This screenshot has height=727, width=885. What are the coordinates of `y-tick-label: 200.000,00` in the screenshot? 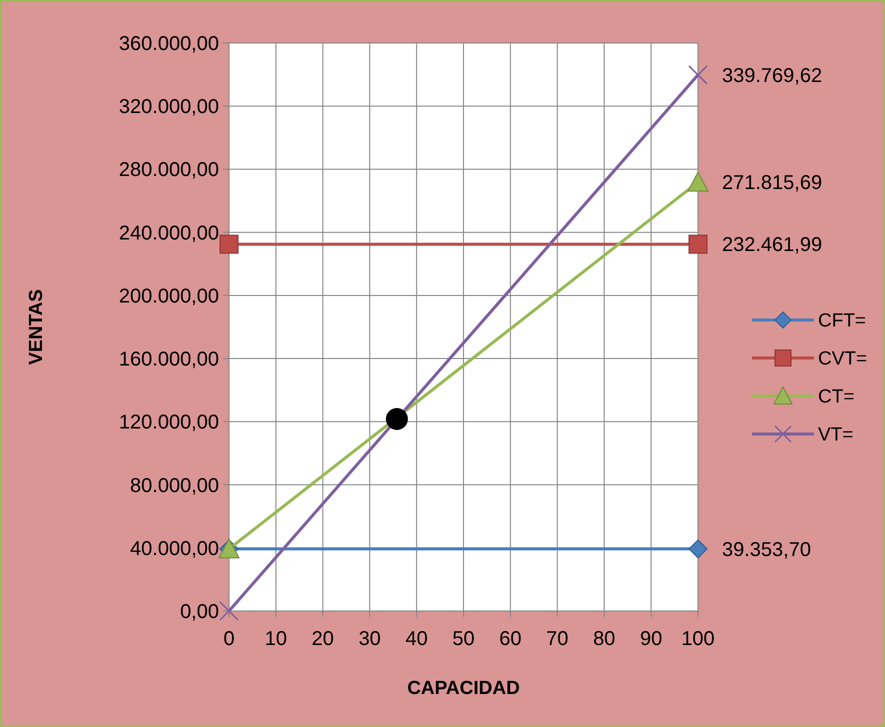 It's located at (168, 296).